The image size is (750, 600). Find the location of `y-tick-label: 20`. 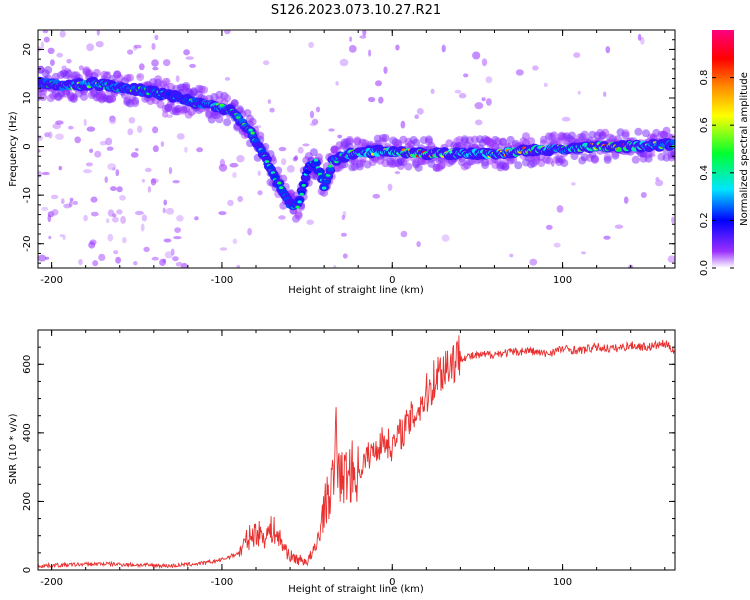

y-tick-label: 20 is located at coordinates (27, 49).